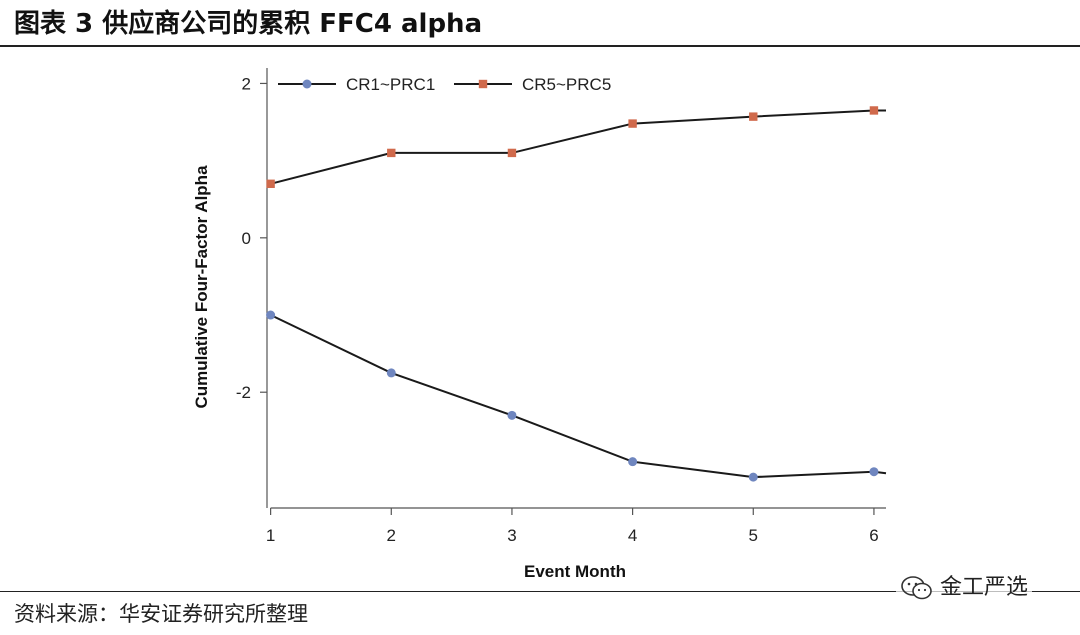 The height and width of the screenshot is (635, 1080). What do you see at coordinates (390, 84) in the screenshot?
I see `legend-label: CR1~PRC1` at bounding box center [390, 84].